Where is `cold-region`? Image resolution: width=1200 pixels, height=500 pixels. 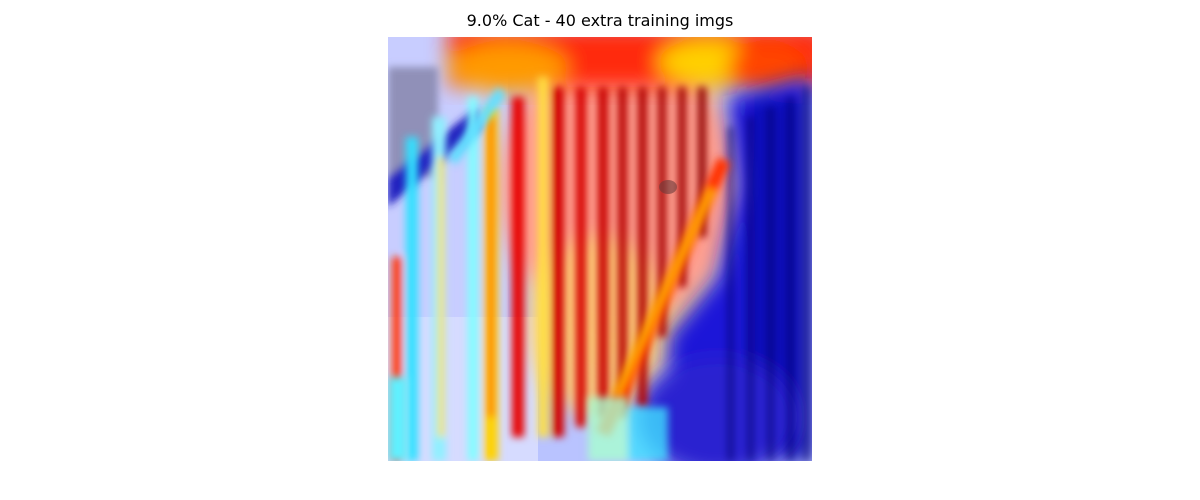
cold-region is located at coordinates (725, 269).